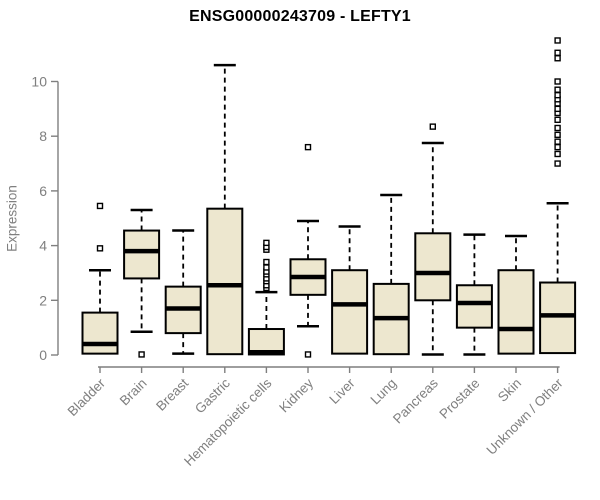 The width and height of the screenshot is (600, 500). What do you see at coordinates (296, 395) in the screenshot?
I see `x-tick-label-kidney: Kidney` at bounding box center [296, 395].